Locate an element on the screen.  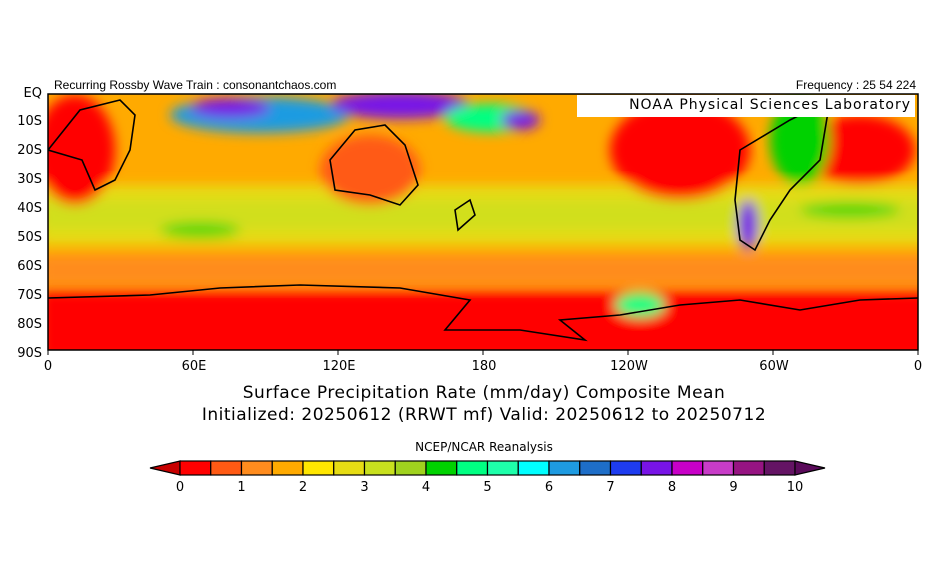
africa-coast is located at coordinates (92, 145).